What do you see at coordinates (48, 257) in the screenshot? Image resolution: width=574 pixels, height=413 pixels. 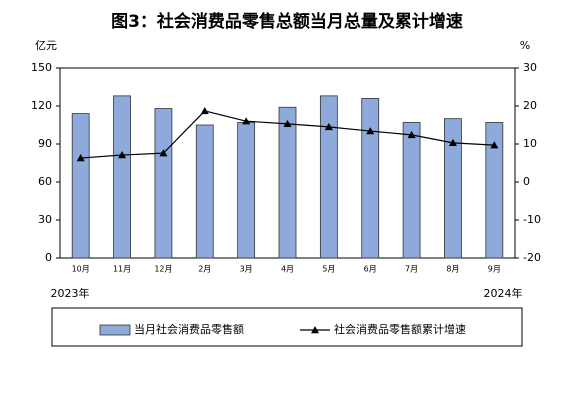 I see `y-tick-label: 0` at bounding box center [48, 257].